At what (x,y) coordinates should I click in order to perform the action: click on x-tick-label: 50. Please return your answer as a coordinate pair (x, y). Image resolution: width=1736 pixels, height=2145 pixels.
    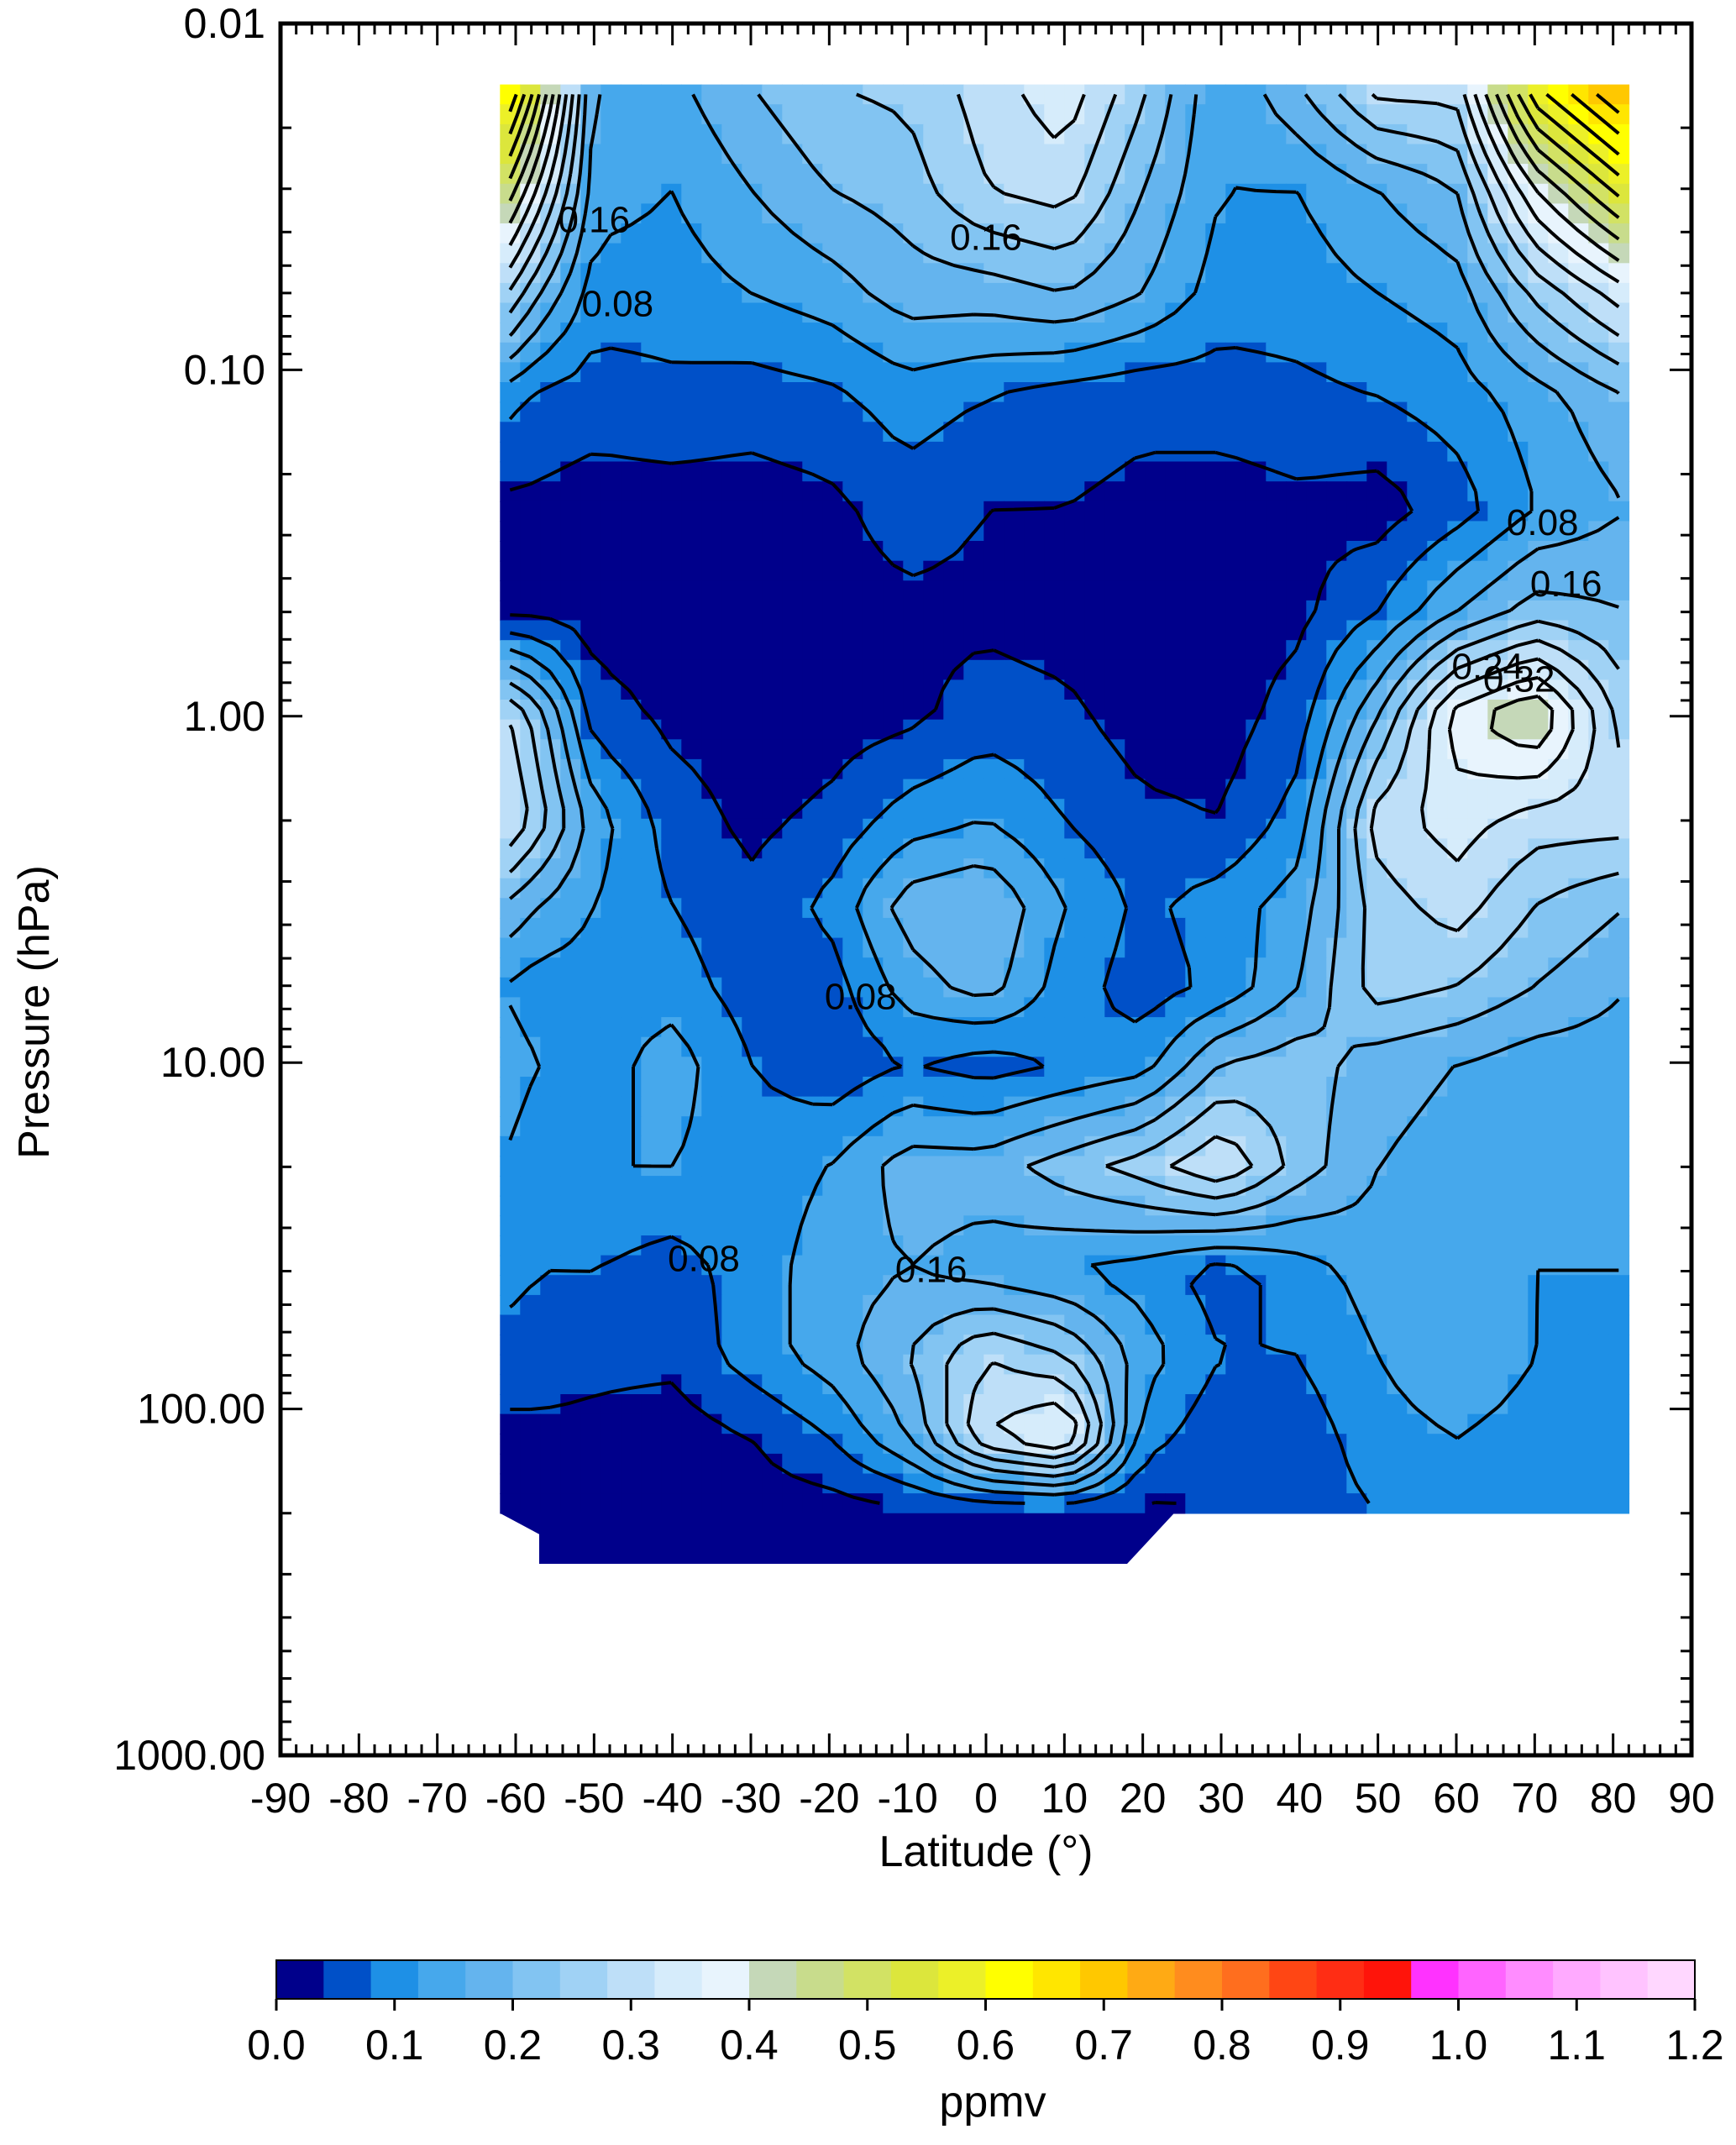
    Looking at the image, I should click on (1378, 1799).